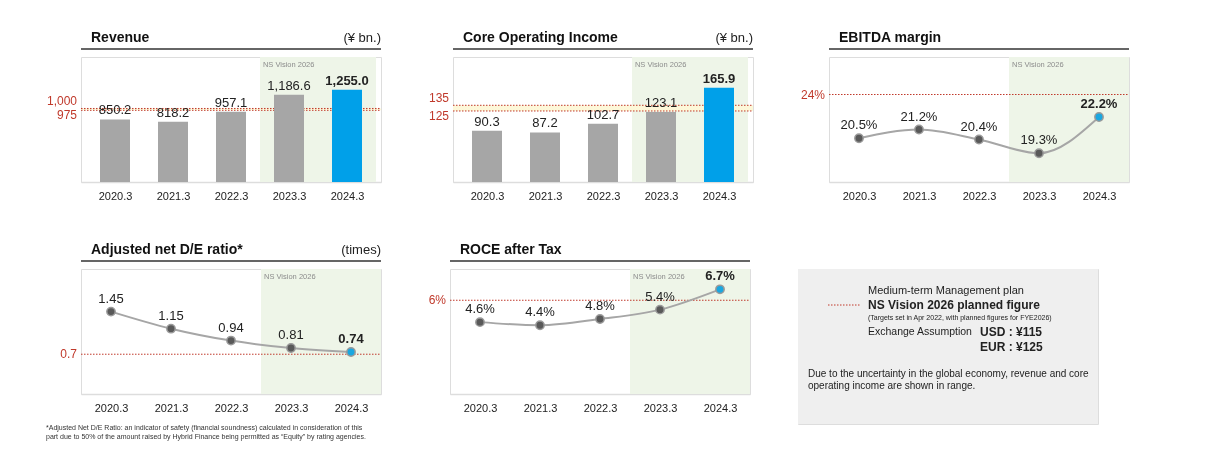  I want to click on text: NS Vision 2026 planned figure, so click(954, 305).